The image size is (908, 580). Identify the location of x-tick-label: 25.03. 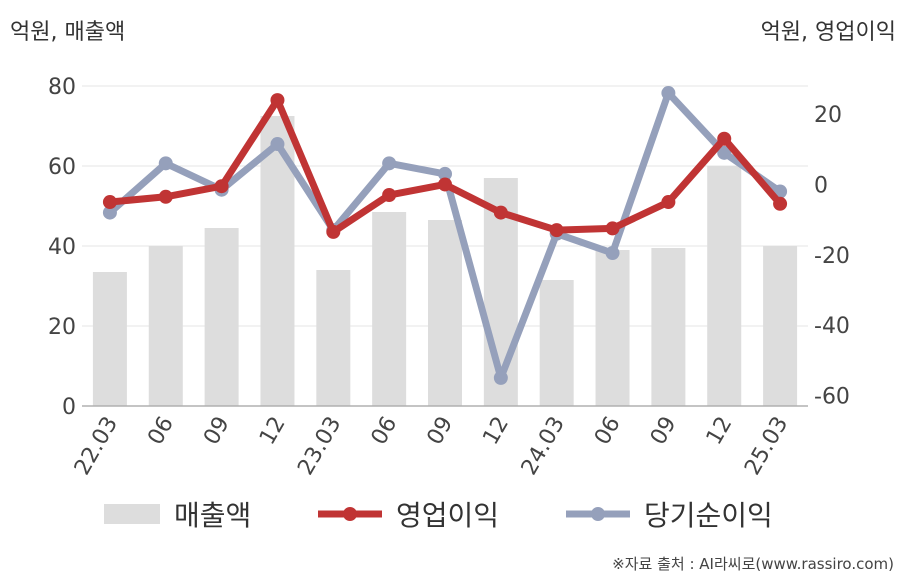
(766, 446).